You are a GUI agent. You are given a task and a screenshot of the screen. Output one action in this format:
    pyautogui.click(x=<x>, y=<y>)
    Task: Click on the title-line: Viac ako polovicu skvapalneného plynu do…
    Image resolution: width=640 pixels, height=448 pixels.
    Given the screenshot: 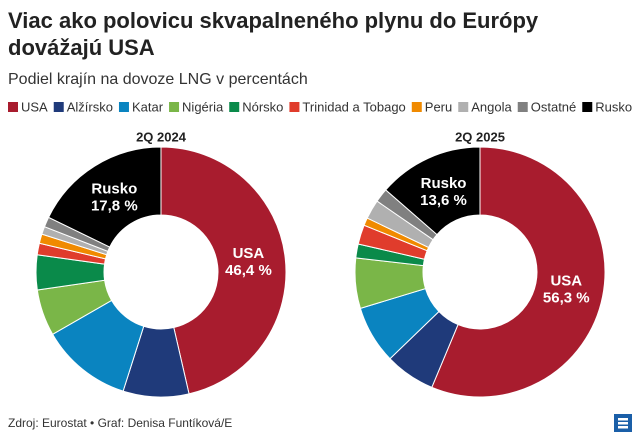 What is the action you would take?
    pyautogui.click(x=273, y=20)
    